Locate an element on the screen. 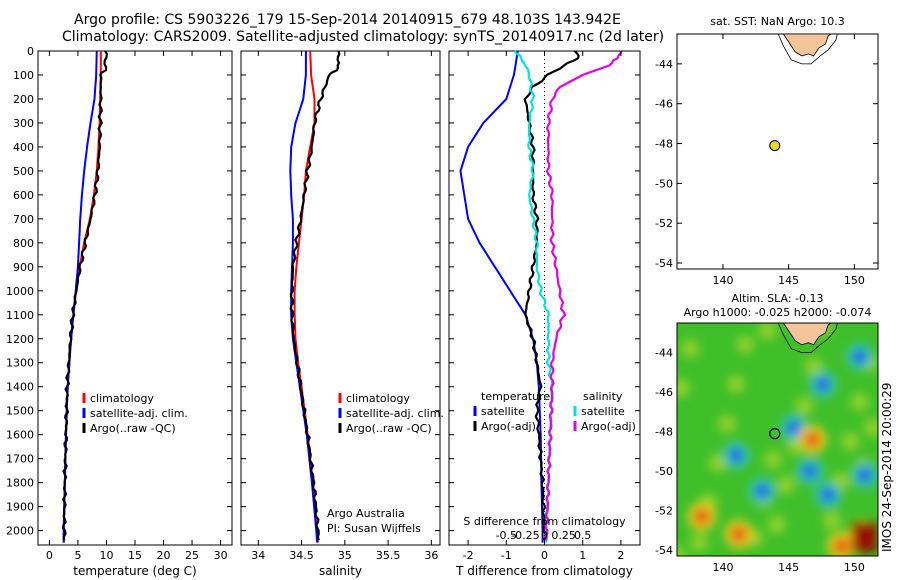  sla-title-line2: Argo h1000: -0.025 h2000: -0.074 is located at coordinates (778, 312).